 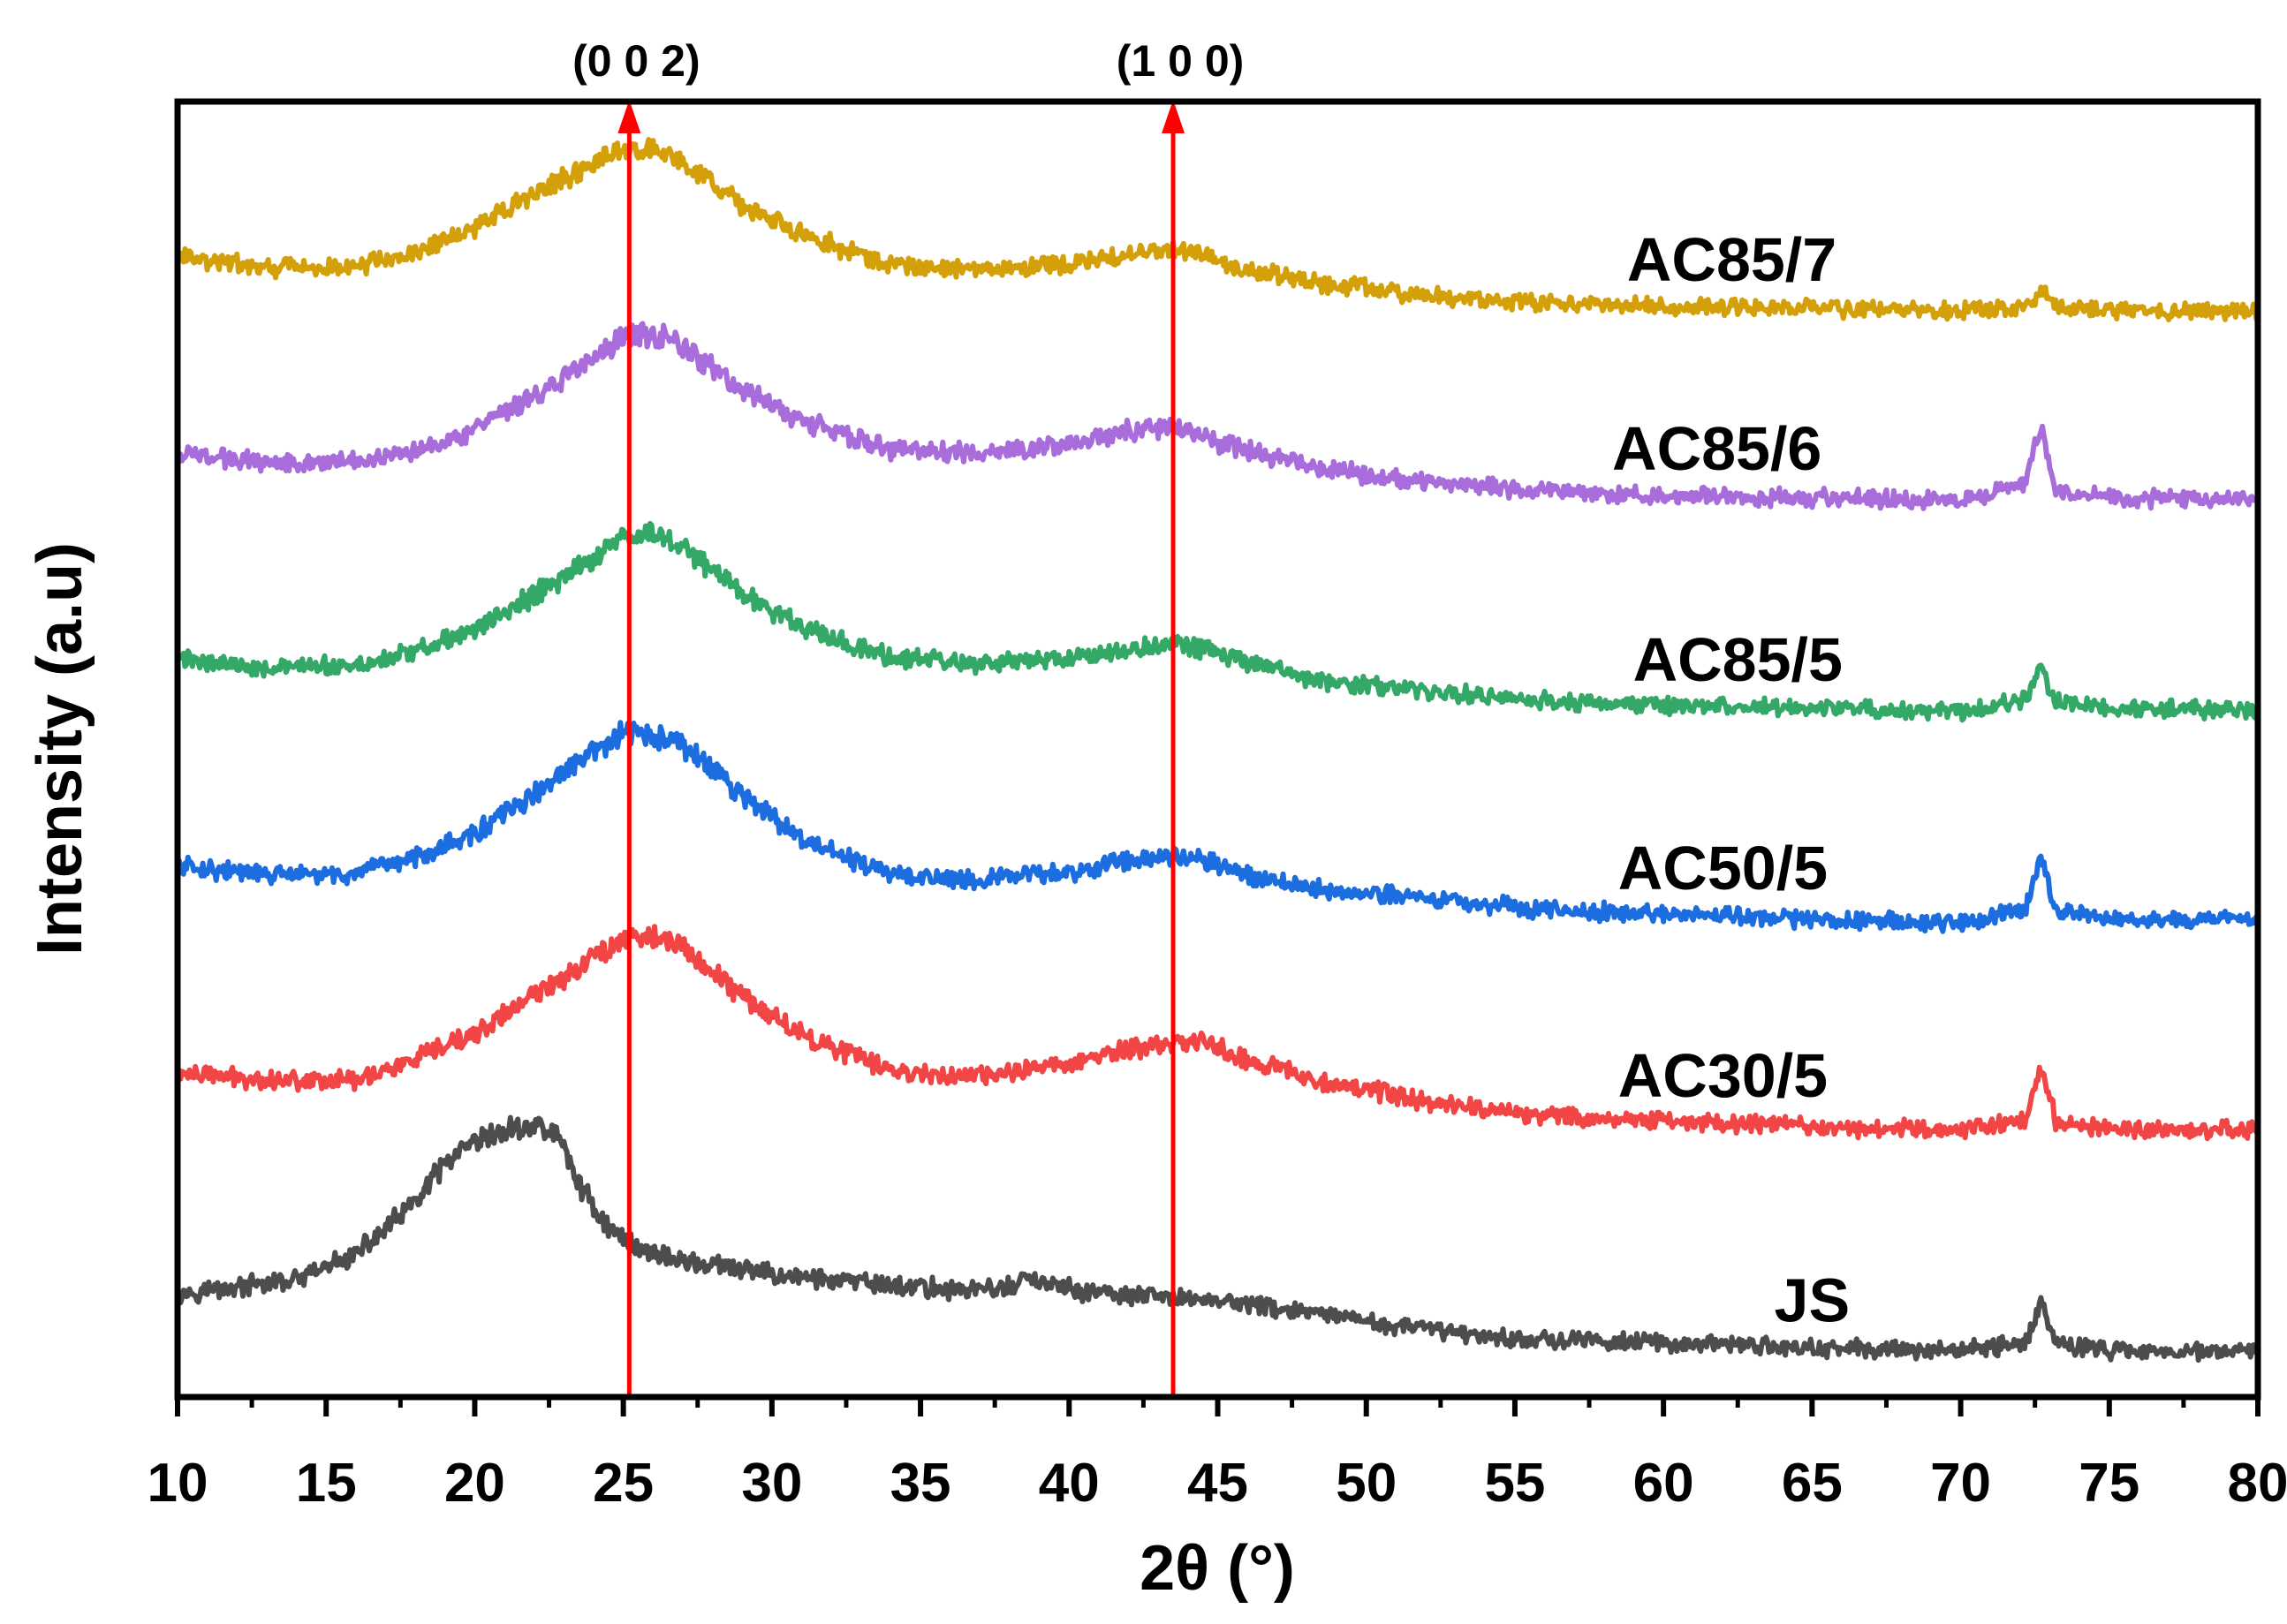 What do you see at coordinates (1716, 448) in the screenshot?
I see `series-label-ac85-6: AC85/6` at bounding box center [1716, 448].